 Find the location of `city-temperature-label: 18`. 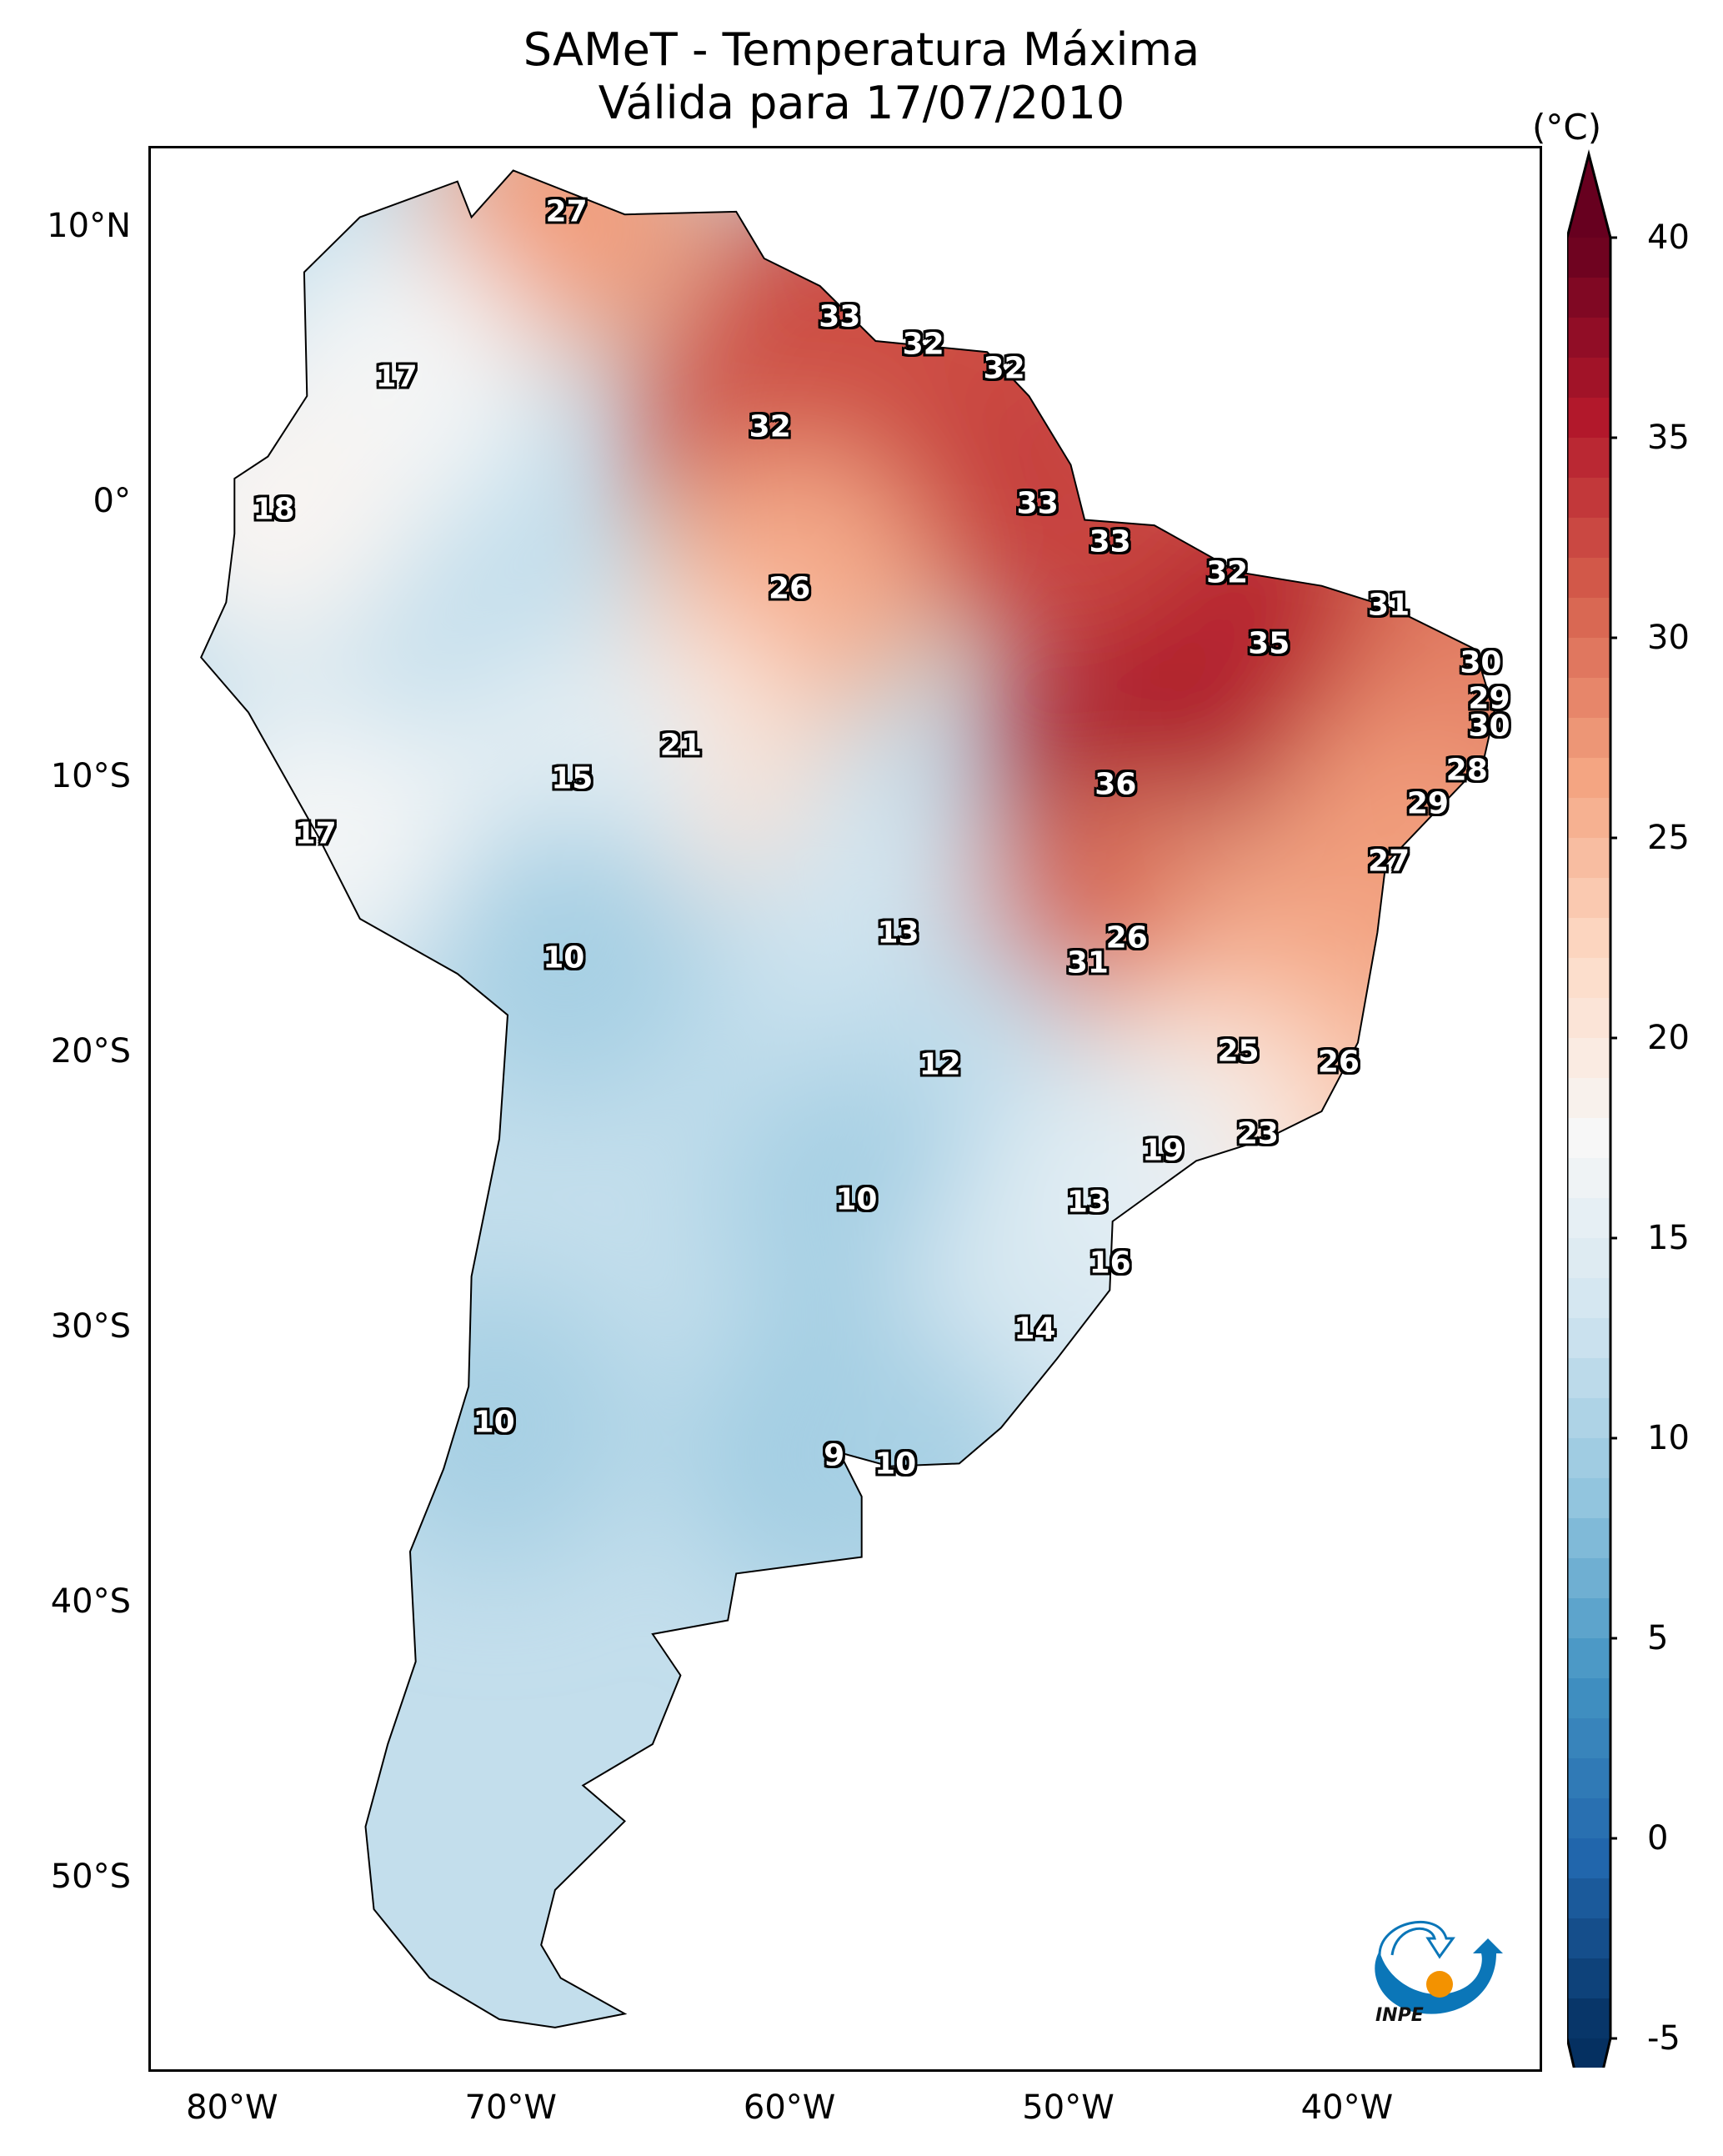

city-temperature-label: 18 is located at coordinates (274, 510).